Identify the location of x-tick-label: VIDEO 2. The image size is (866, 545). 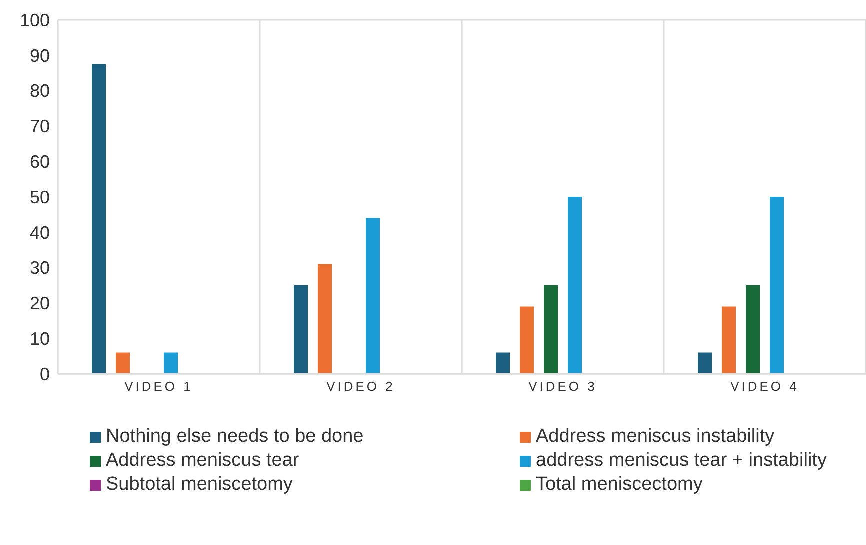
(361, 386).